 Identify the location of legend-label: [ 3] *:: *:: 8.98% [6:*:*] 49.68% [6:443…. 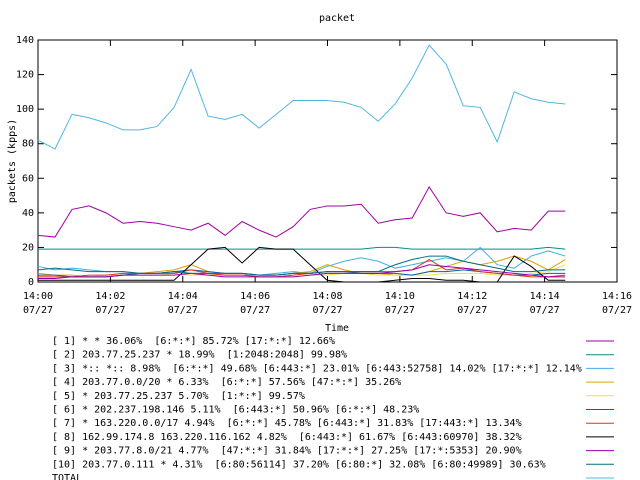
(317, 368).